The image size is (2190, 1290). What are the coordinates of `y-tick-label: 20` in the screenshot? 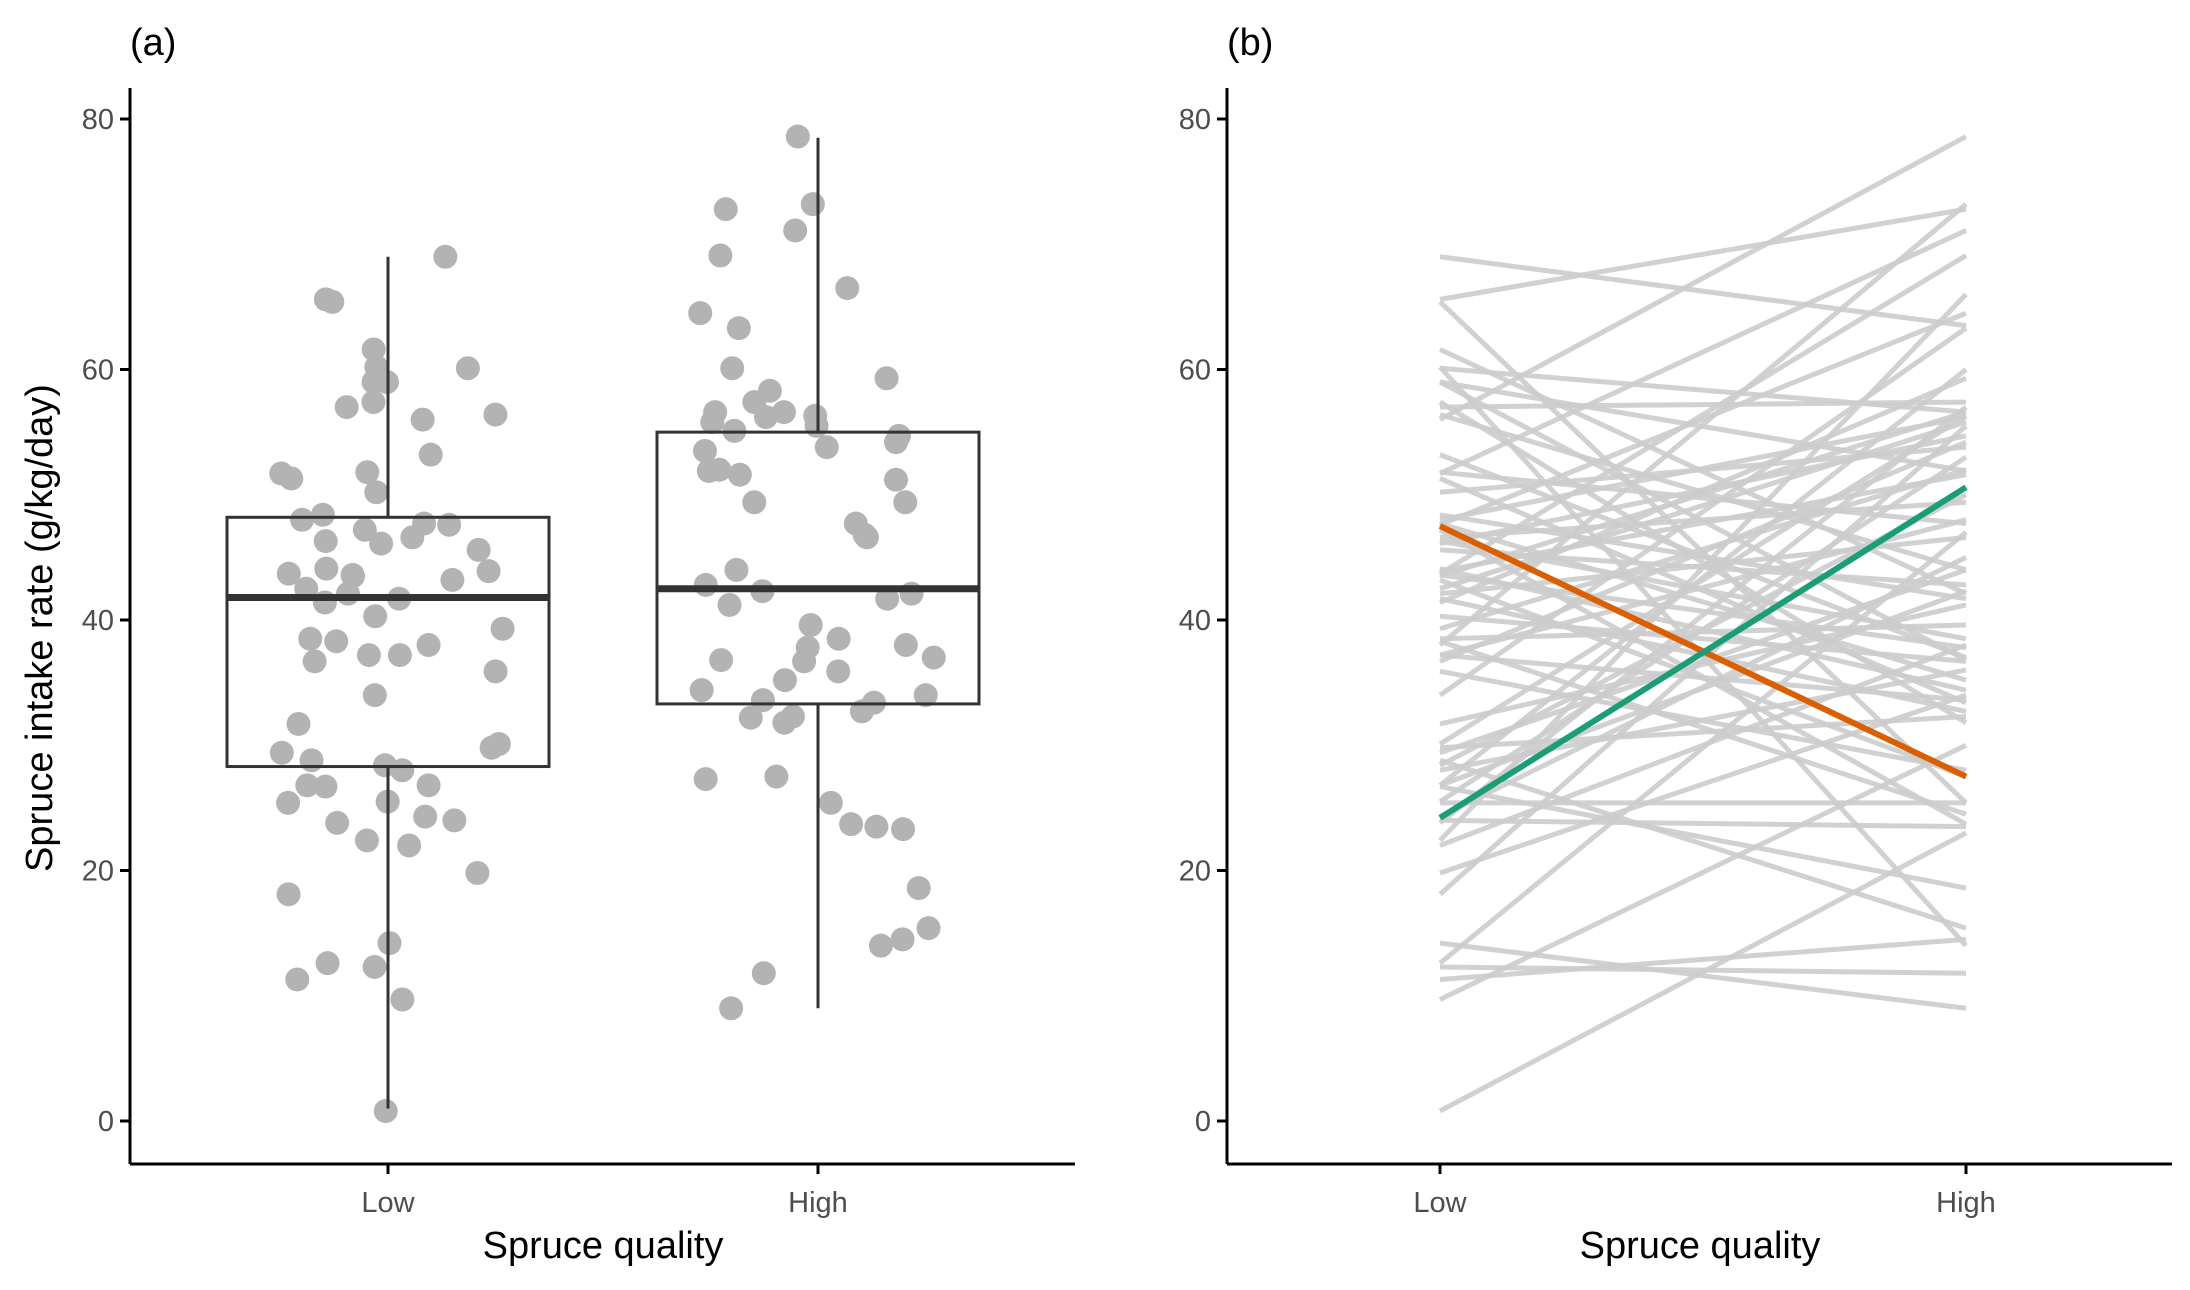 It's located at (1195, 872).